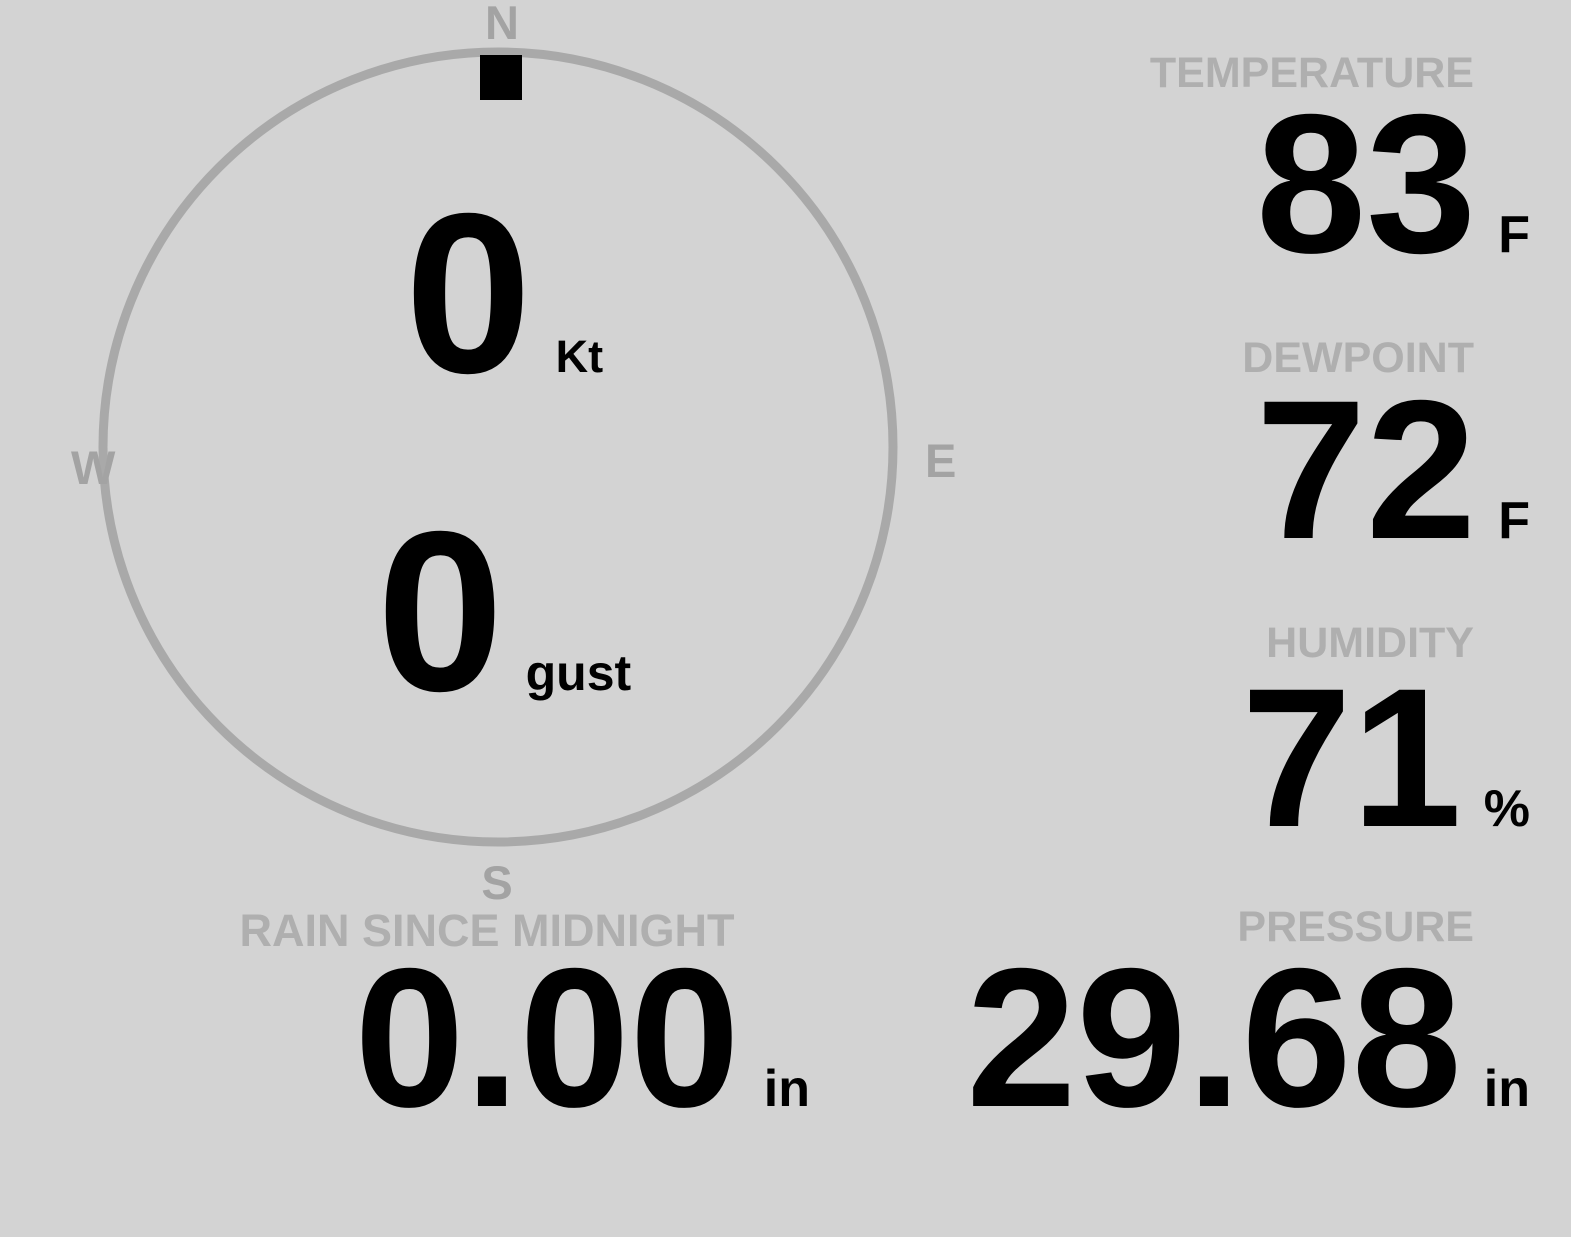 This screenshot has height=1237, width=1571. Describe the element at coordinates (497, 882) in the screenshot. I see `compass-cardinal-south: S` at that location.